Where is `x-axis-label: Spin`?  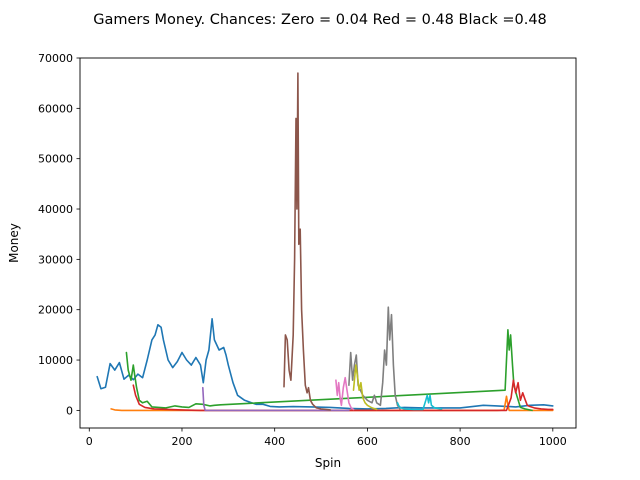 x-axis-label: Spin is located at coordinates (328, 463).